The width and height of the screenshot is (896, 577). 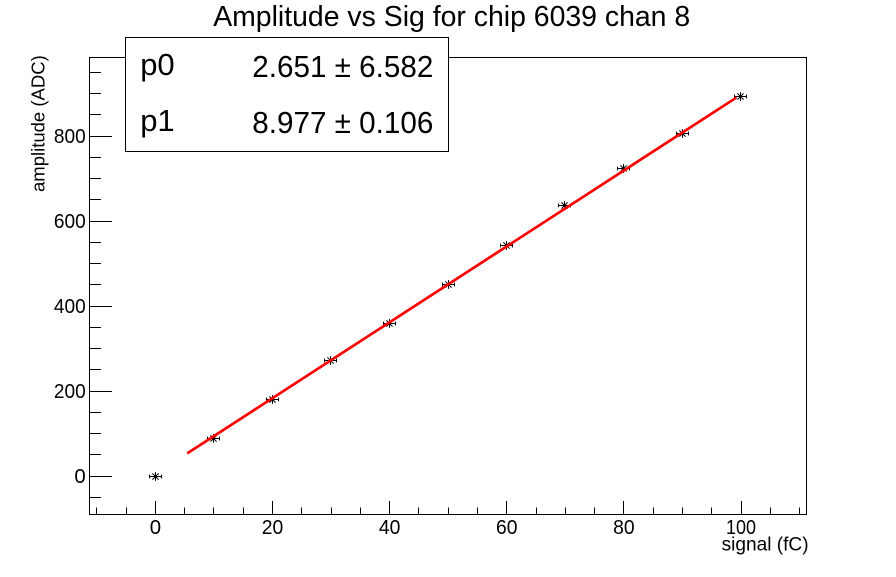 I want to click on svg-text: 800, so click(x=70, y=137).